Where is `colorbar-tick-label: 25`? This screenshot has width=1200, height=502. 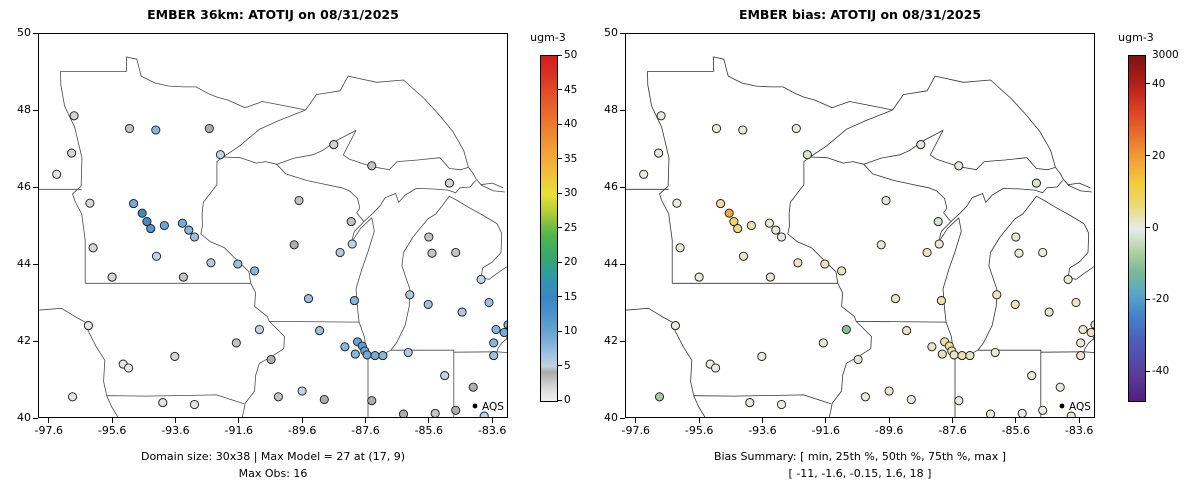 colorbar-tick-label: 25 is located at coordinates (571, 227).